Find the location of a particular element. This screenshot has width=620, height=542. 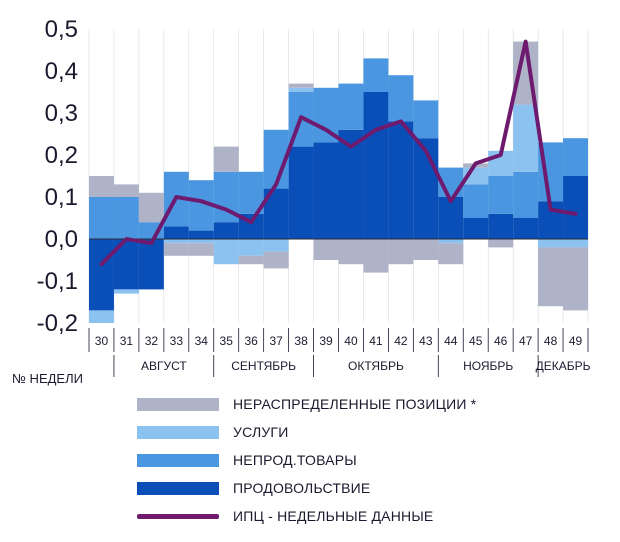

week-label: 41 is located at coordinates (376, 341).